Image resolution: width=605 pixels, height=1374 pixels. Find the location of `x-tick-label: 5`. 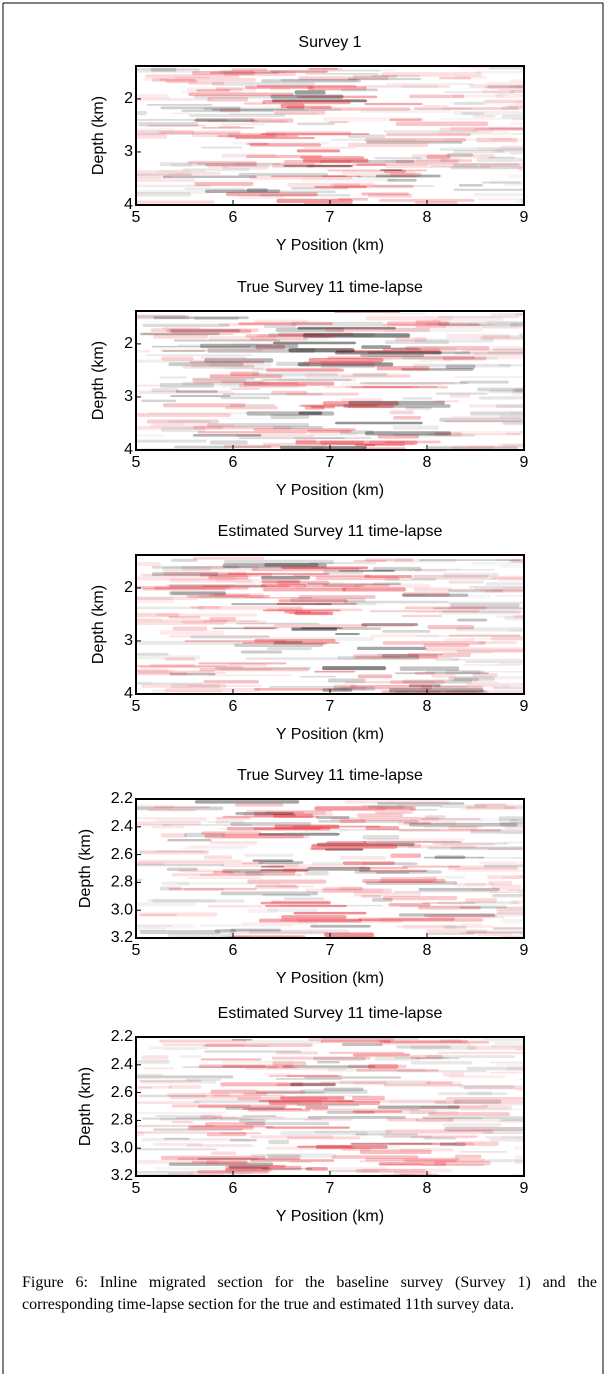

x-tick-label: 5 is located at coordinates (136, 462).